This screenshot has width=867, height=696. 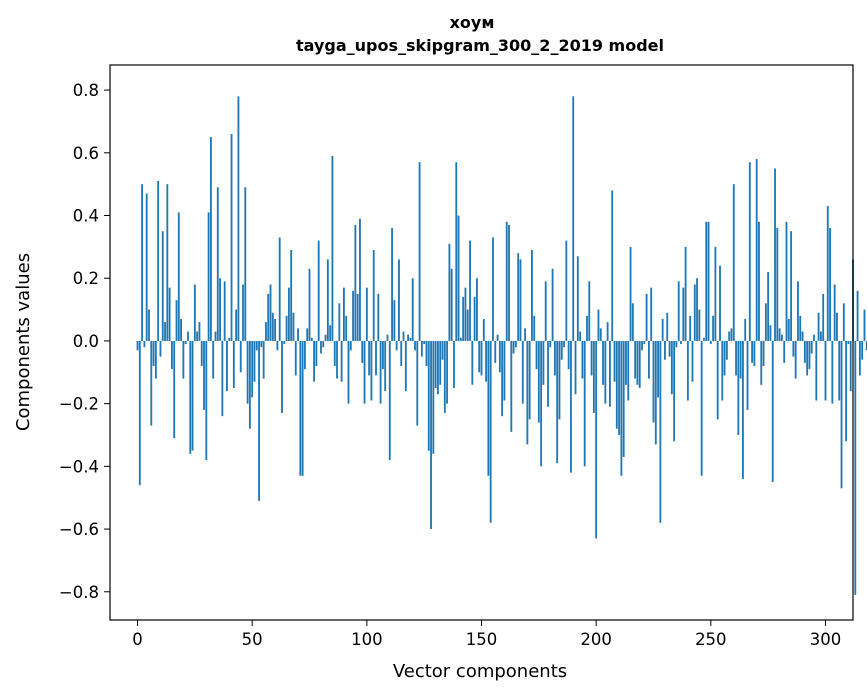 I want to click on x-axis-label: Vector components, so click(x=480, y=671).